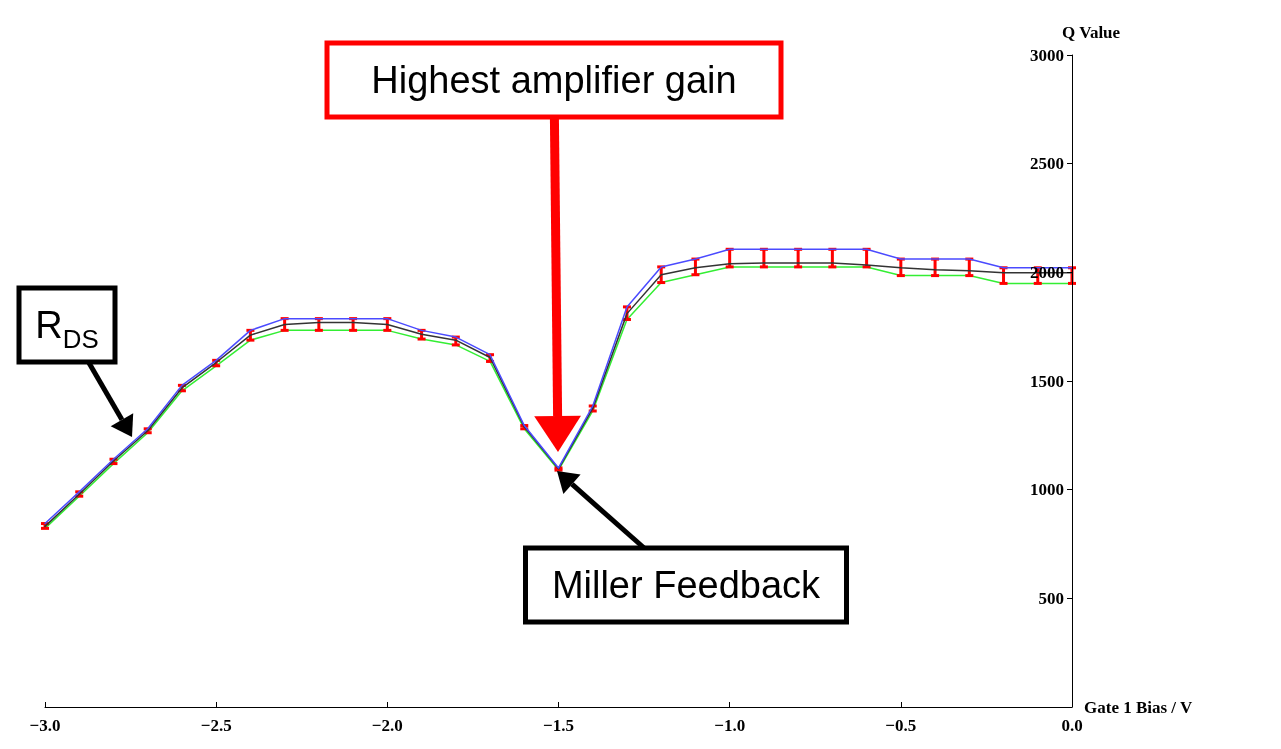 The height and width of the screenshot is (749, 1281). I want to click on y-tick-label: 2500, so click(1047, 164).